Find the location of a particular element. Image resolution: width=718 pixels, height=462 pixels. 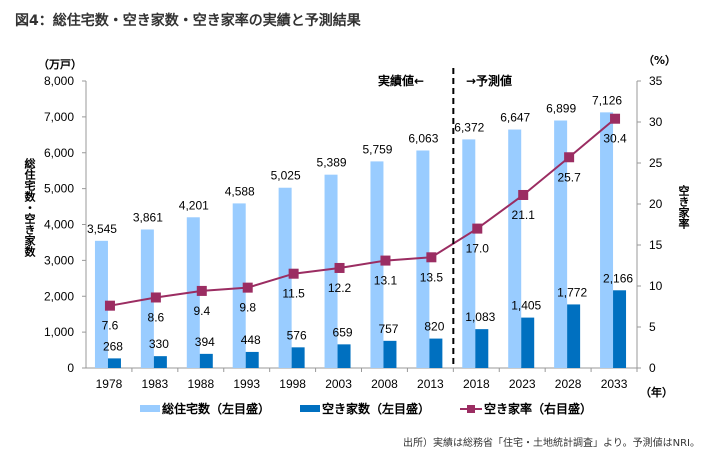

data-label-vacant: 1,083 is located at coordinates (480, 317).